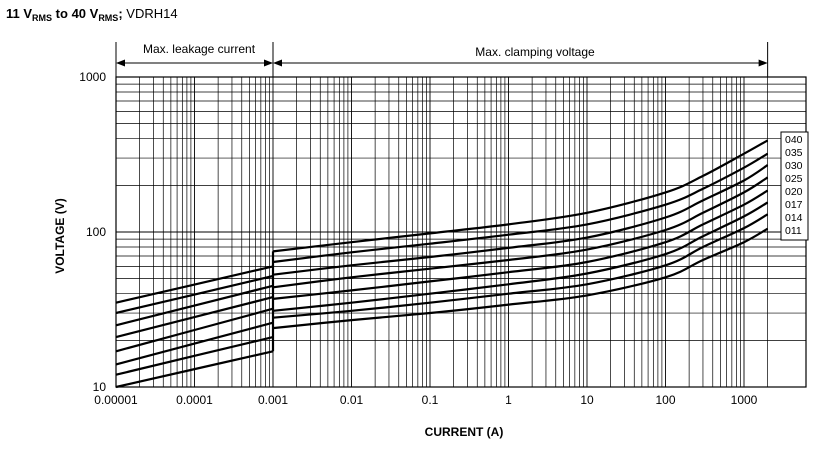 The width and height of the screenshot is (828, 452). What do you see at coordinates (430, 400) in the screenshot?
I see `x-tick-label: 0.1` at bounding box center [430, 400].